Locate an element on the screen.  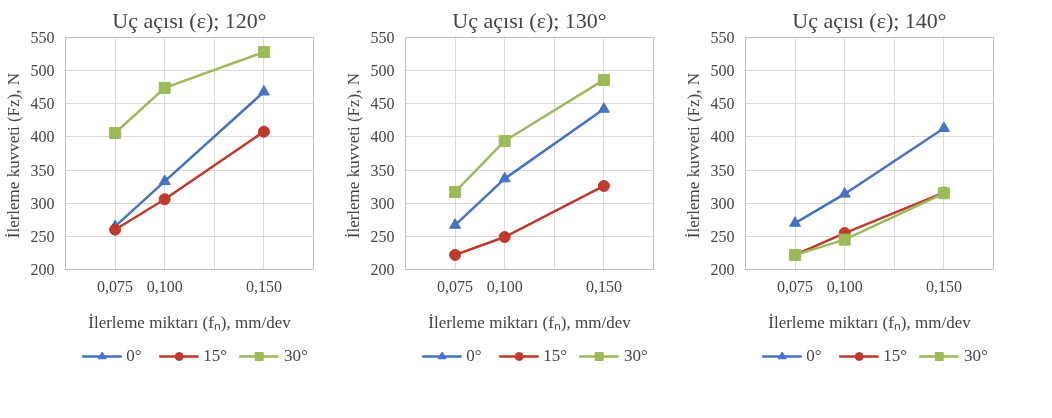
chart-title: Uç açısı (ε); 120° is located at coordinates (189, 20).